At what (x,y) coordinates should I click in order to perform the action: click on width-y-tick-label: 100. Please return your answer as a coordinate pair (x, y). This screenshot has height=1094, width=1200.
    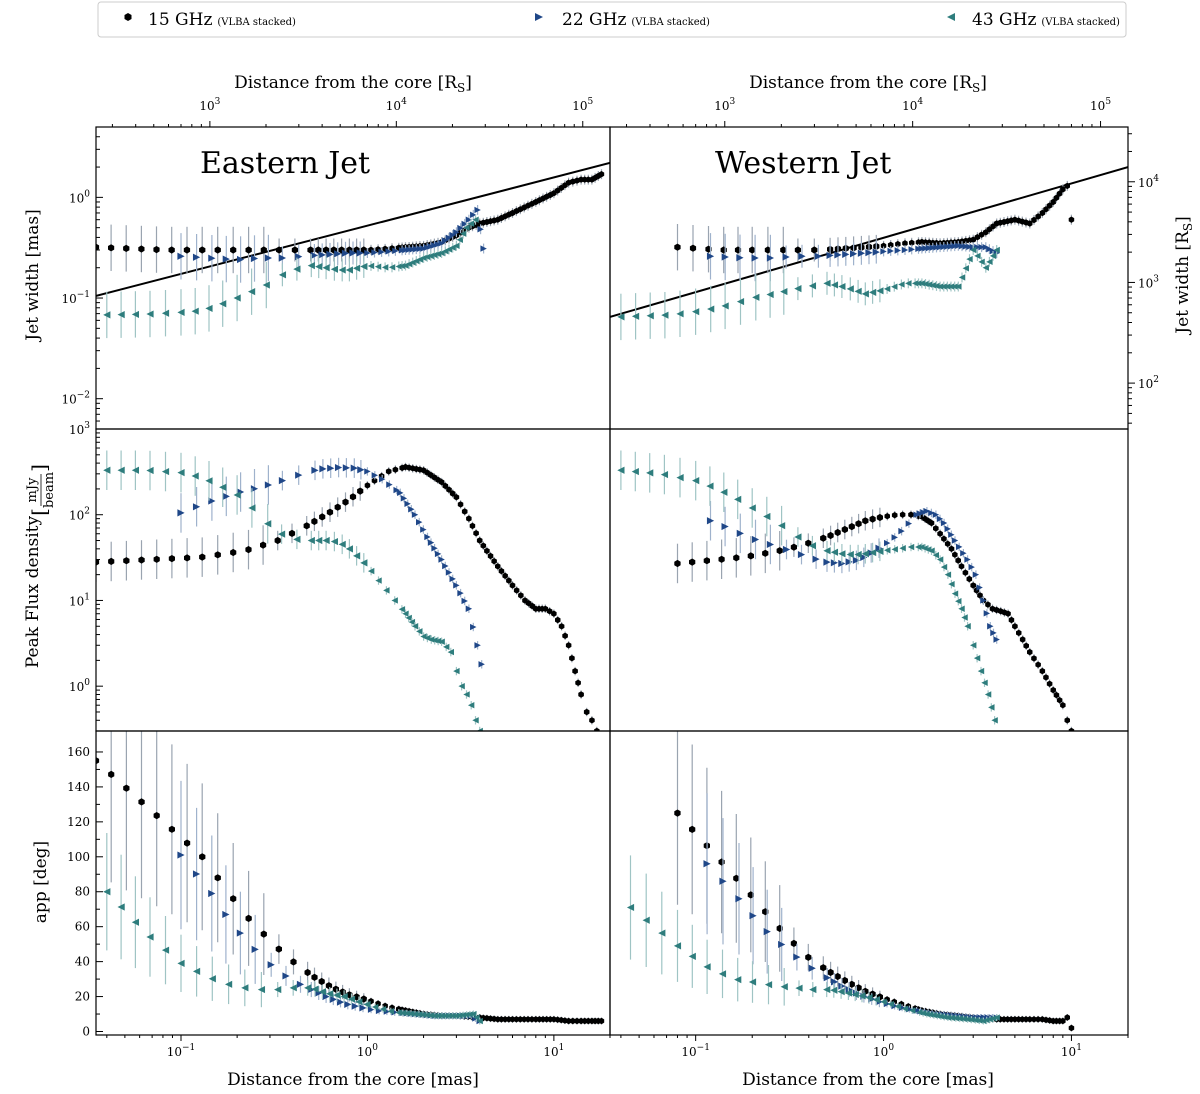
    Looking at the image, I should click on (79, 197).